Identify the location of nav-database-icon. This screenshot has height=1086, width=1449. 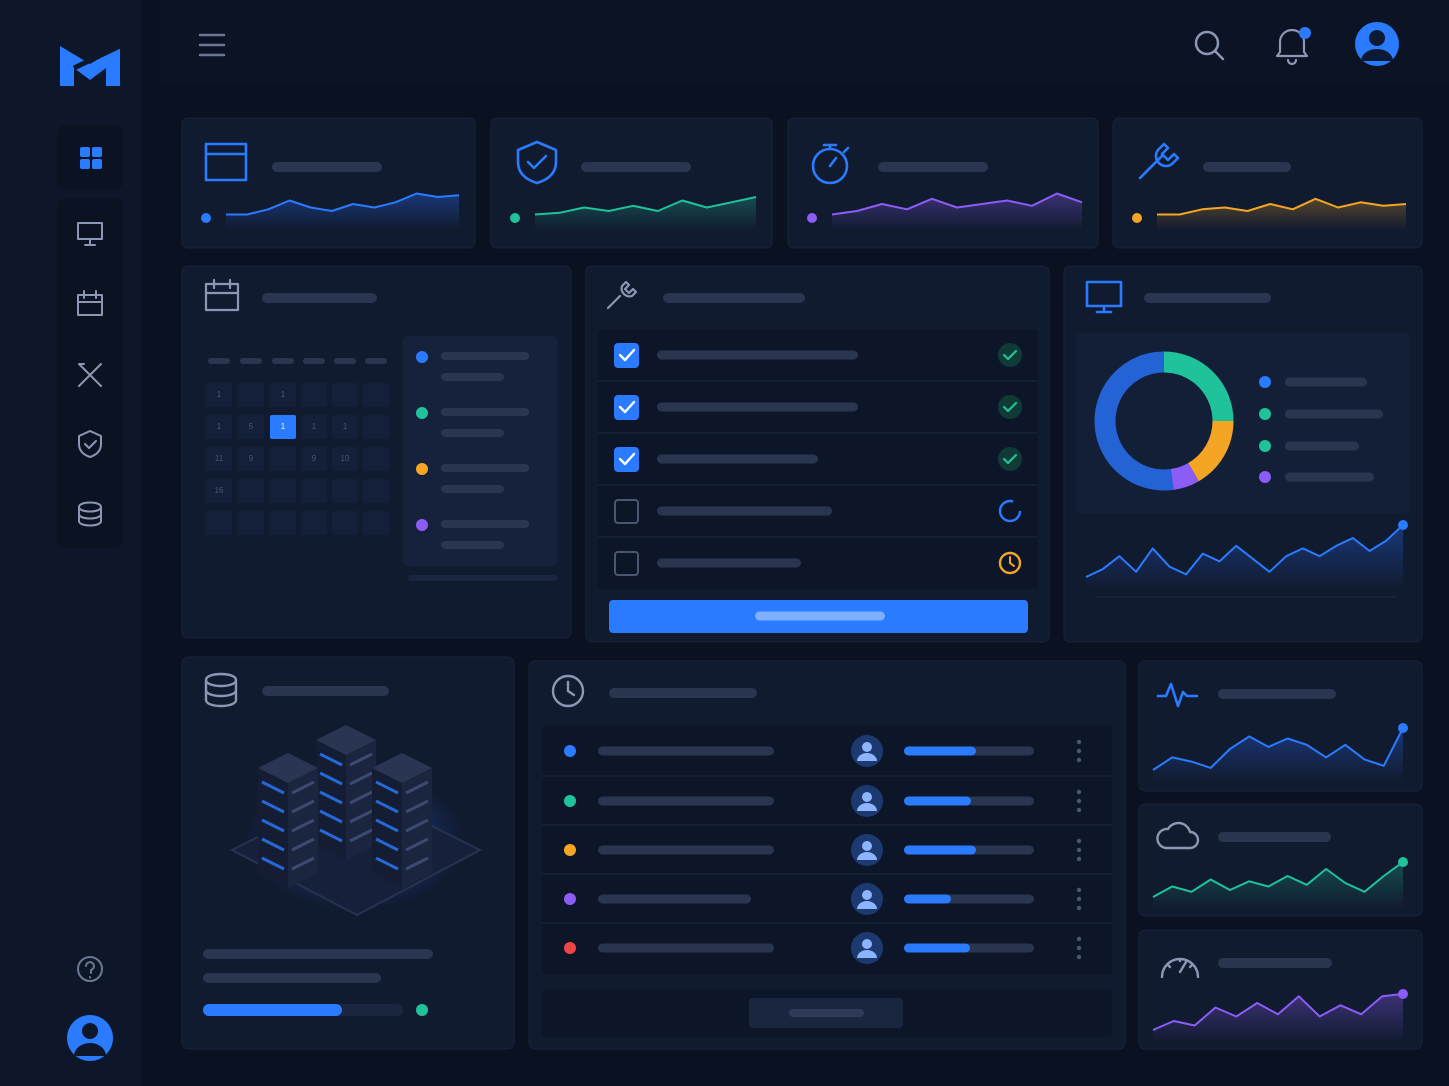
(90, 514).